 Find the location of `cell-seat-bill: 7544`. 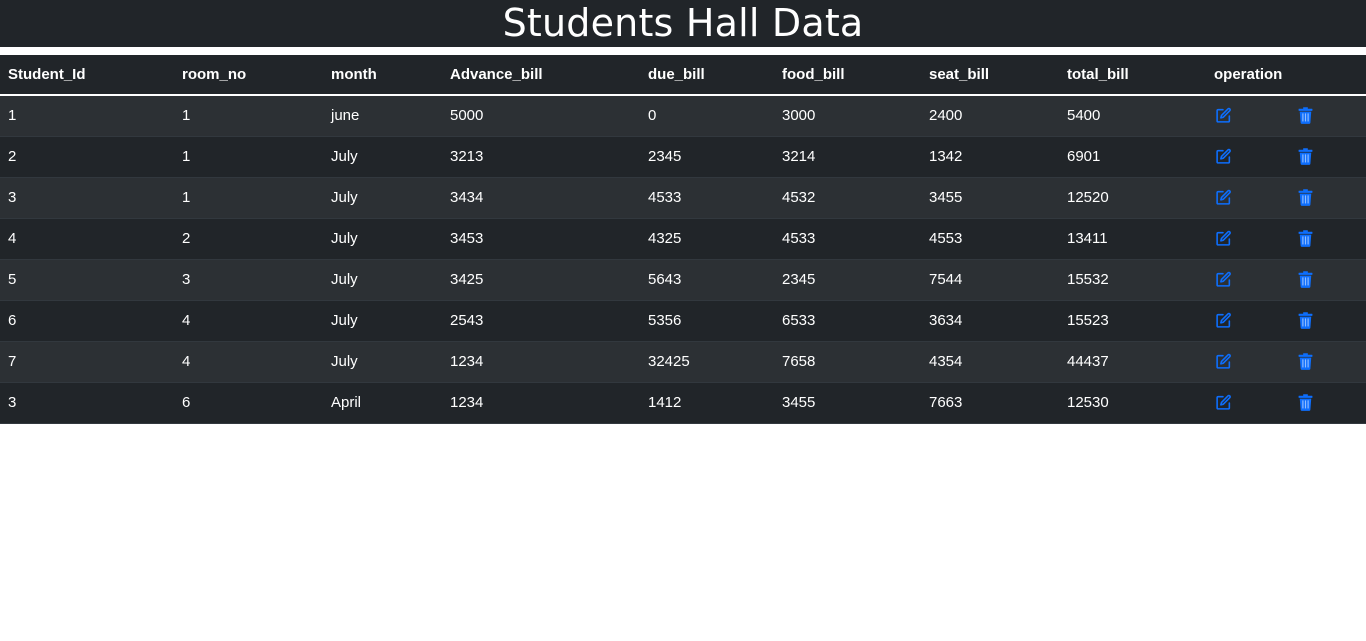

cell-seat-bill: 7544 is located at coordinates (990, 280).